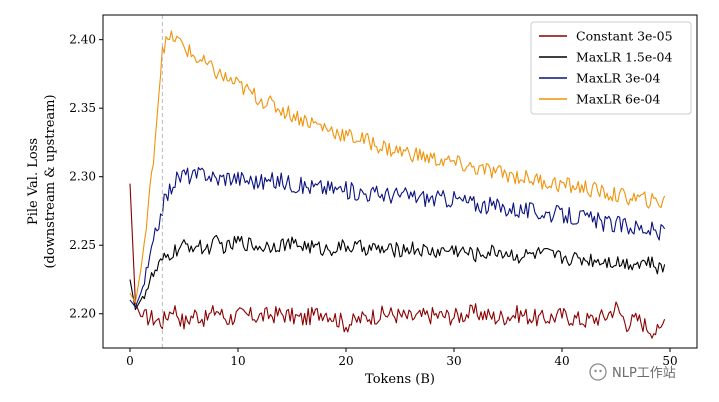 Image resolution: width=719 pixels, height=402 pixels. I want to click on x-tick-label: 50, so click(669, 361).